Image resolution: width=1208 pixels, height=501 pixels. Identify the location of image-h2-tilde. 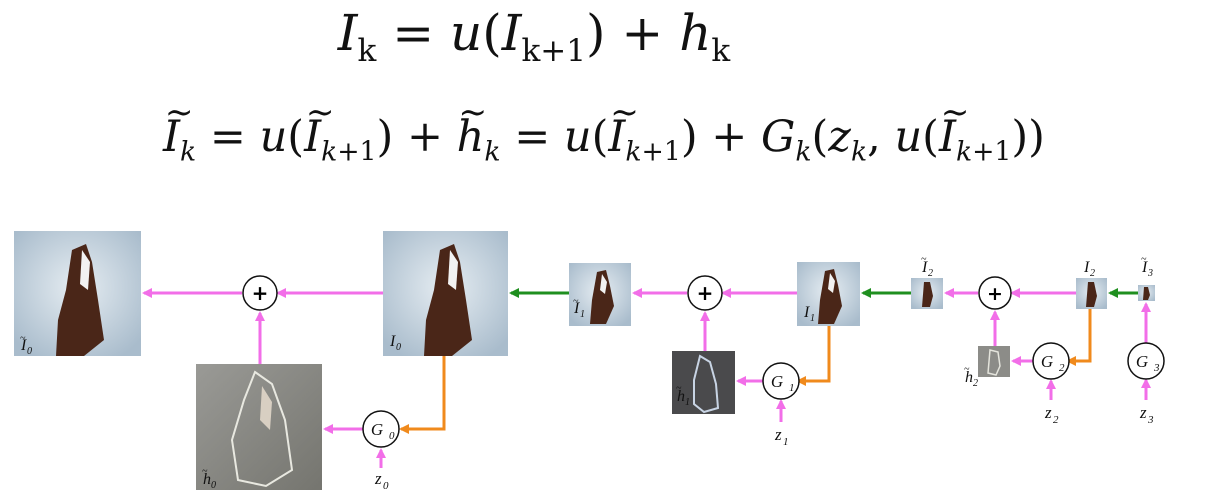
(994, 361).